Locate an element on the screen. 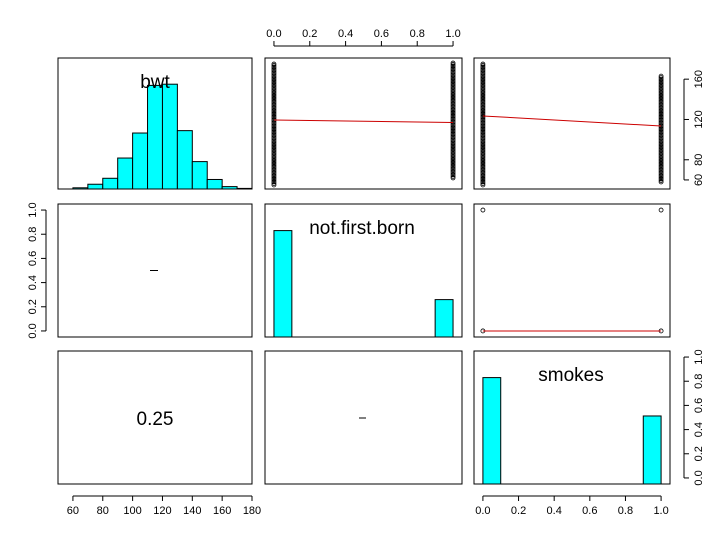 This screenshot has width=728, height=541. y-axis-smokes-tick-label: 0.2 is located at coordinates (699, 453).